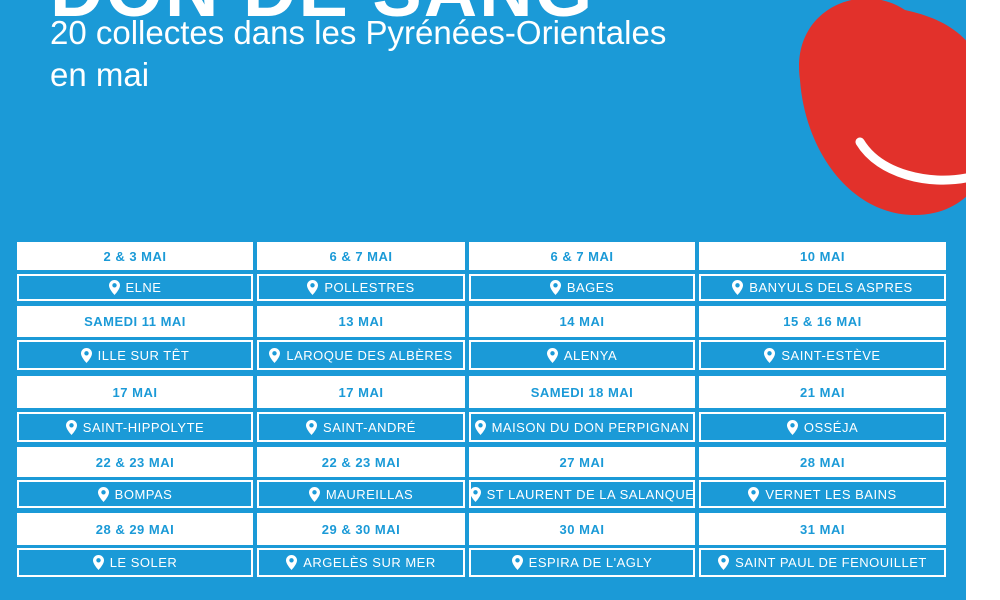 The image size is (1000, 600). I want to click on place-cell: ESPIRA DE L'AGLY, so click(582, 562).